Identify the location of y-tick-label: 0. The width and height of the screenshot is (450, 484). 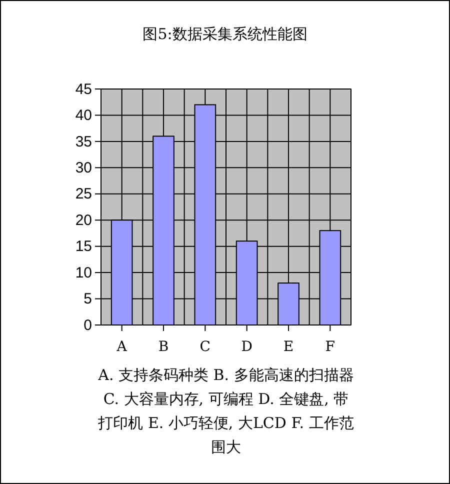
(88, 325).